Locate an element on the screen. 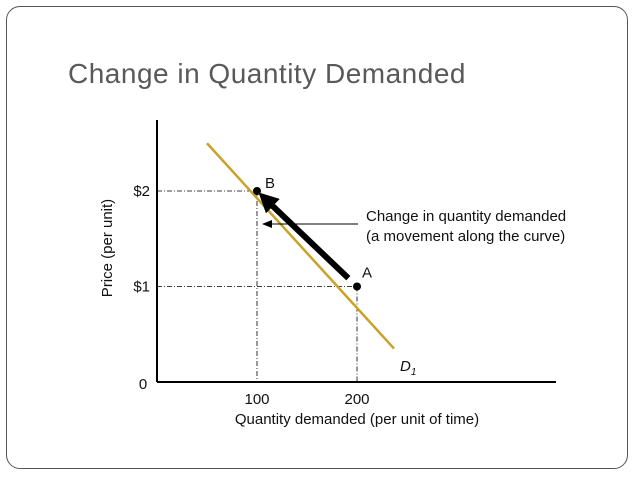 Image resolution: width=638 pixels, height=479 pixels. point-b-label: B is located at coordinates (270, 183).